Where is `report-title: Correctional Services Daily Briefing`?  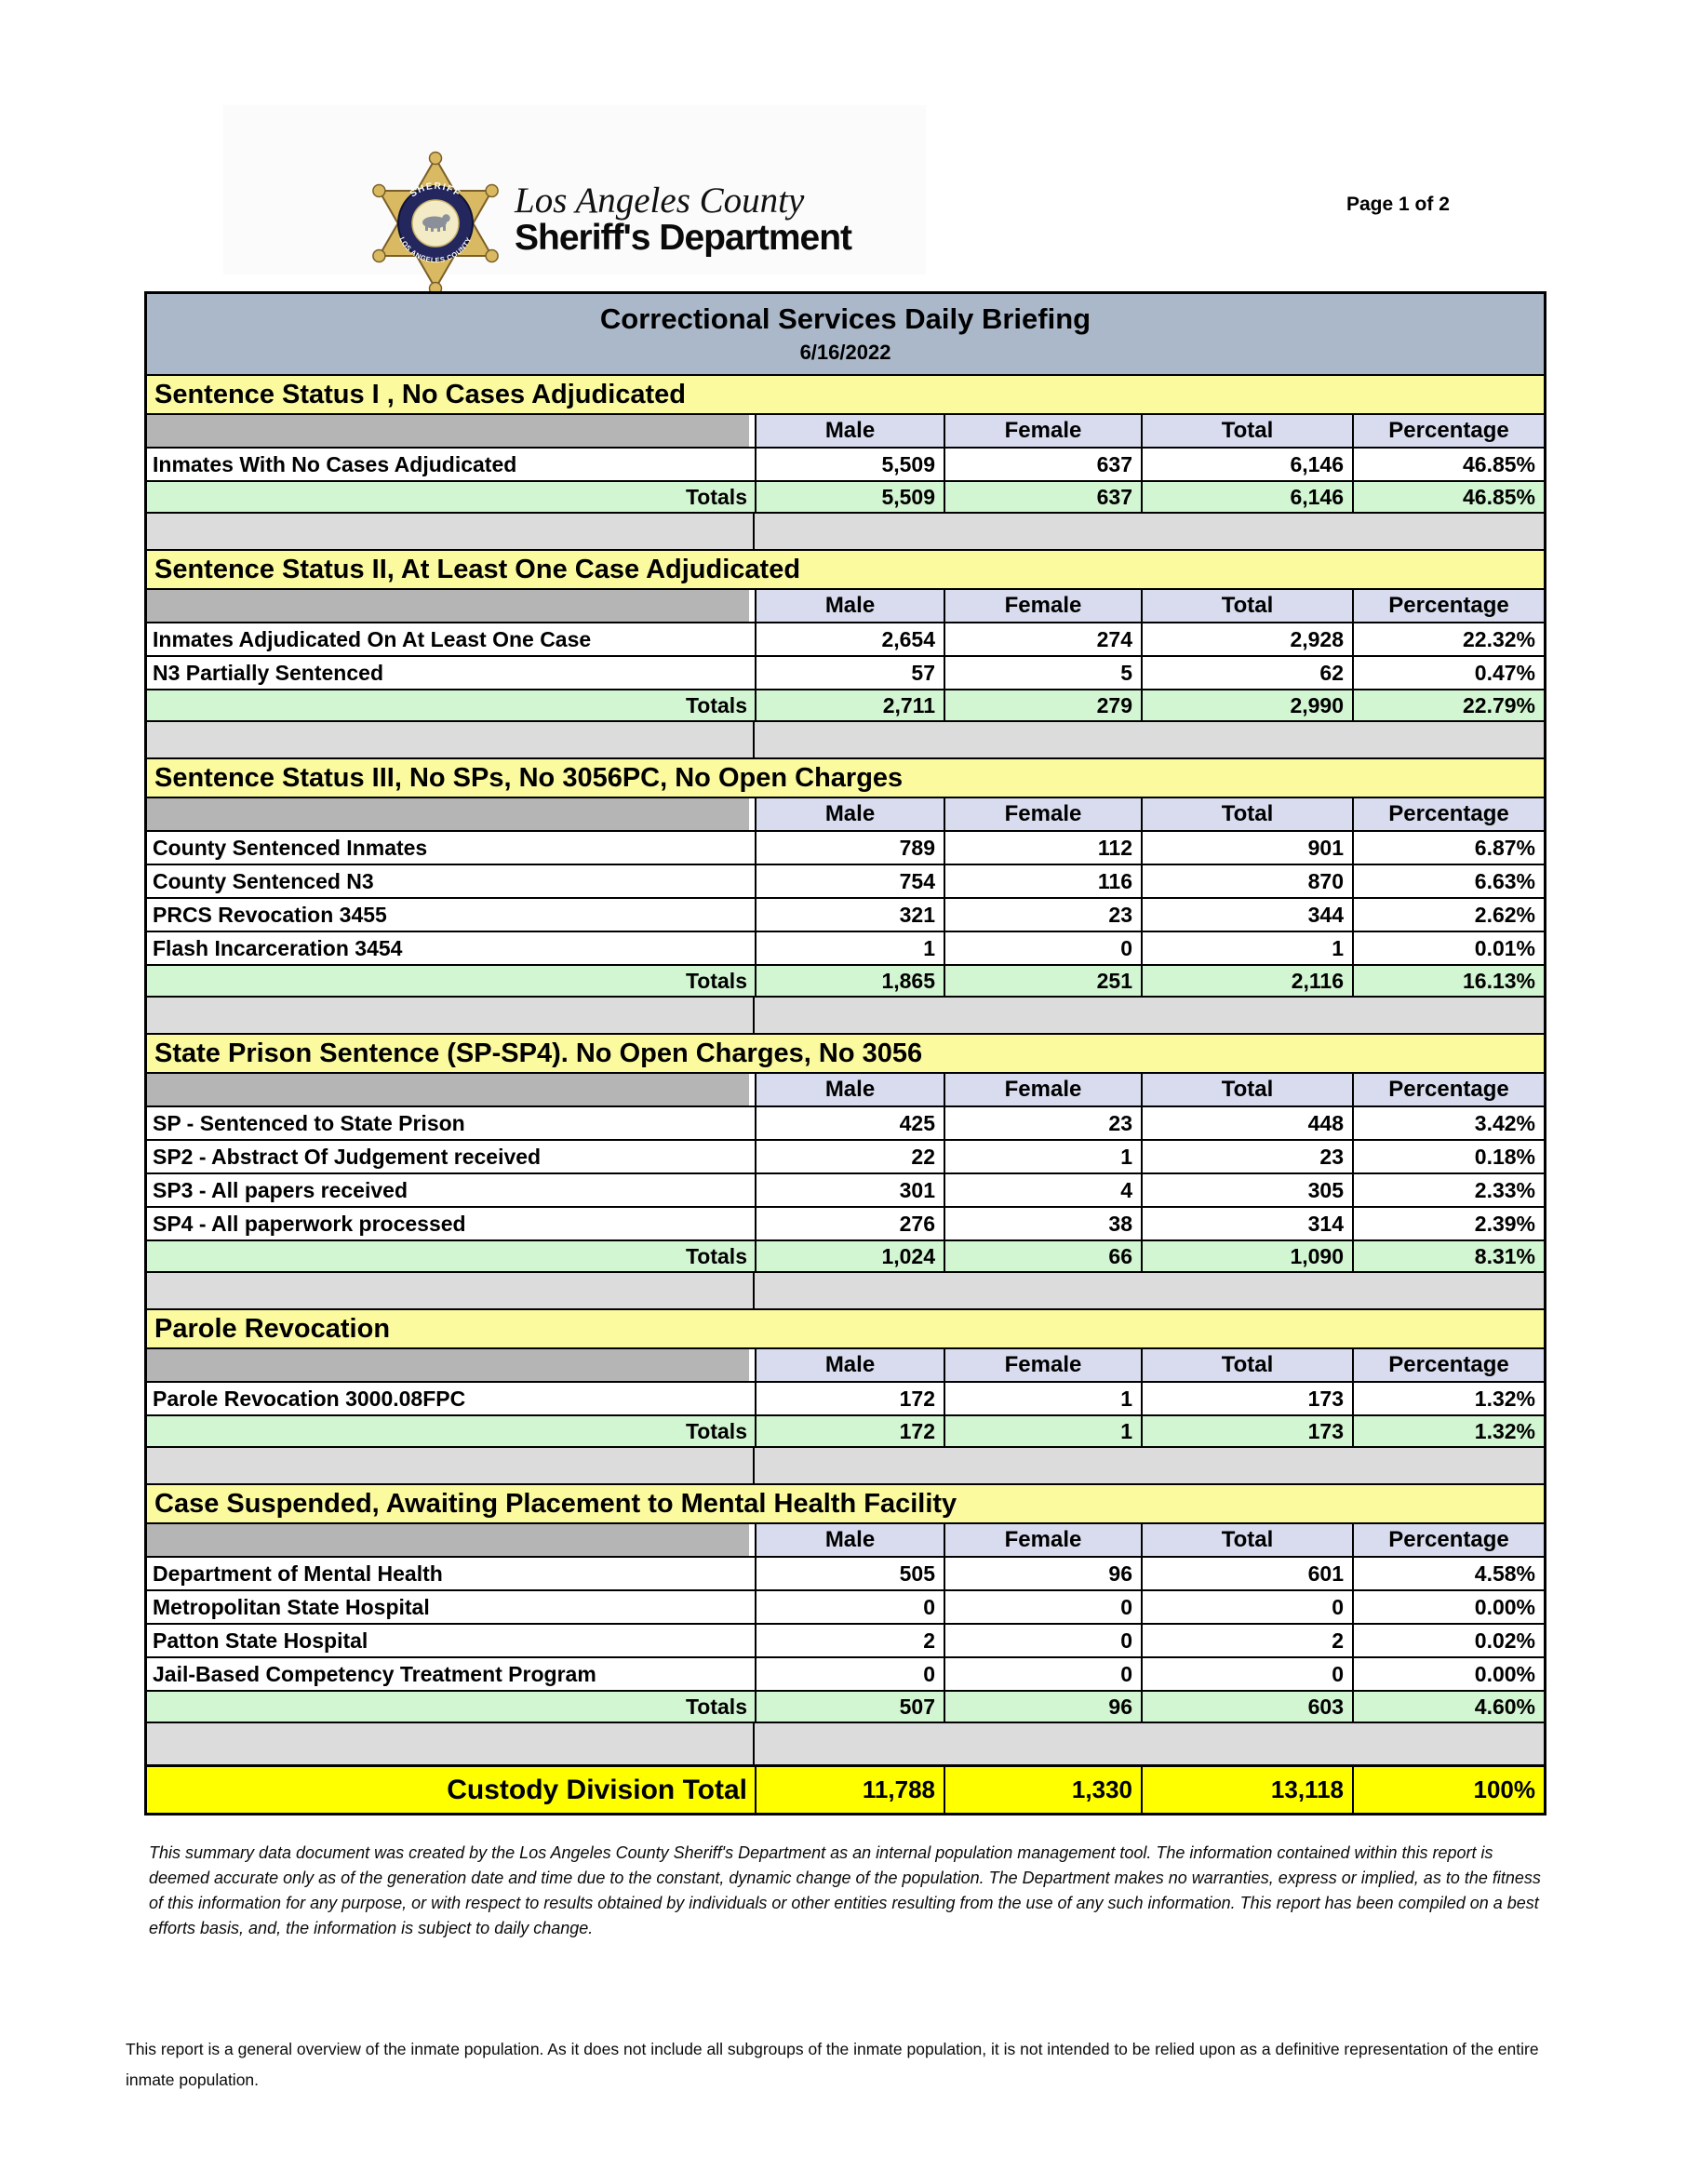
report-title: Correctional Services Daily Briefing is located at coordinates (845, 318).